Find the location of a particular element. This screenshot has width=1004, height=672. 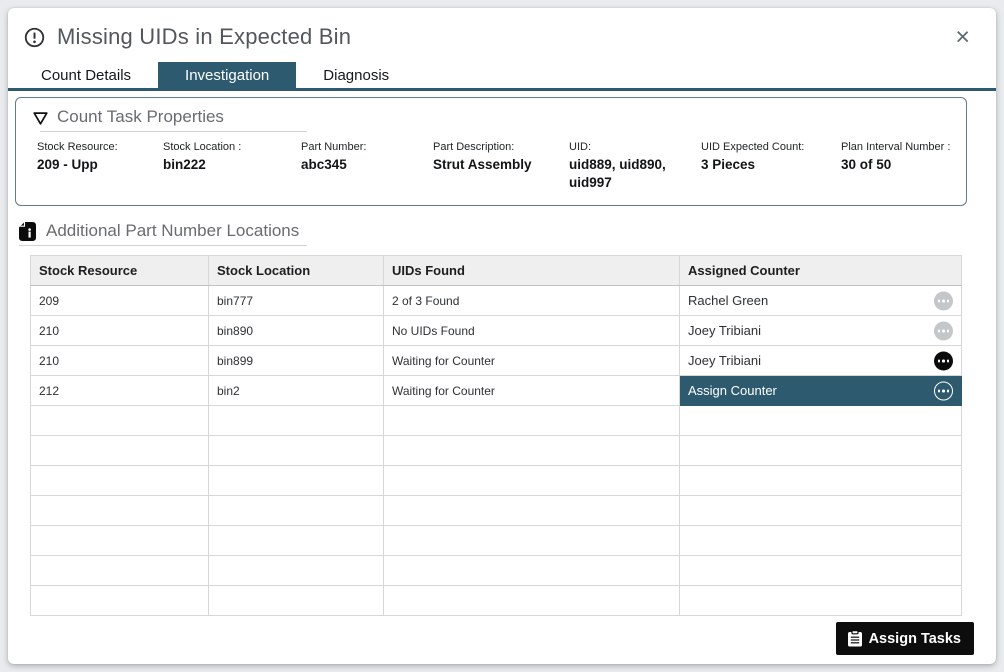

collapse-triangle-icon is located at coordinates (40, 118).